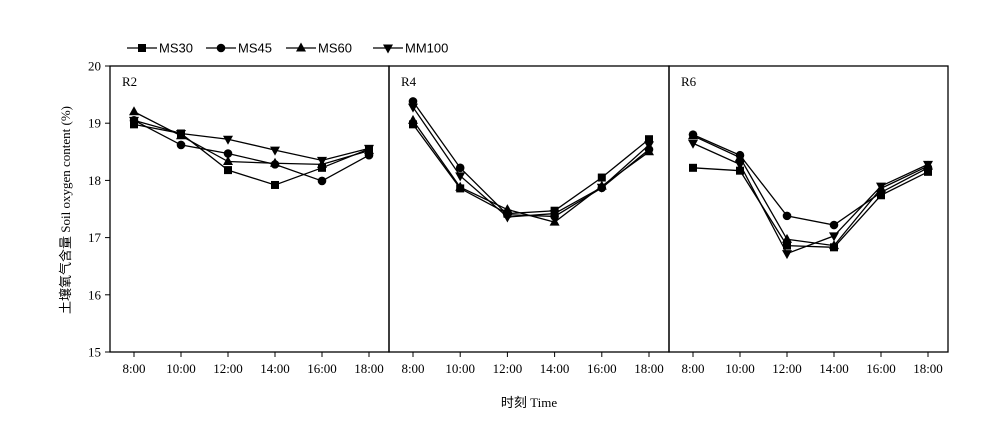 This screenshot has width=1000, height=425. What do you see at coordinates (529, 402) in the screenshot?
I see `x-axis-title: 时刻 Time` at bounding box center [529, 402].